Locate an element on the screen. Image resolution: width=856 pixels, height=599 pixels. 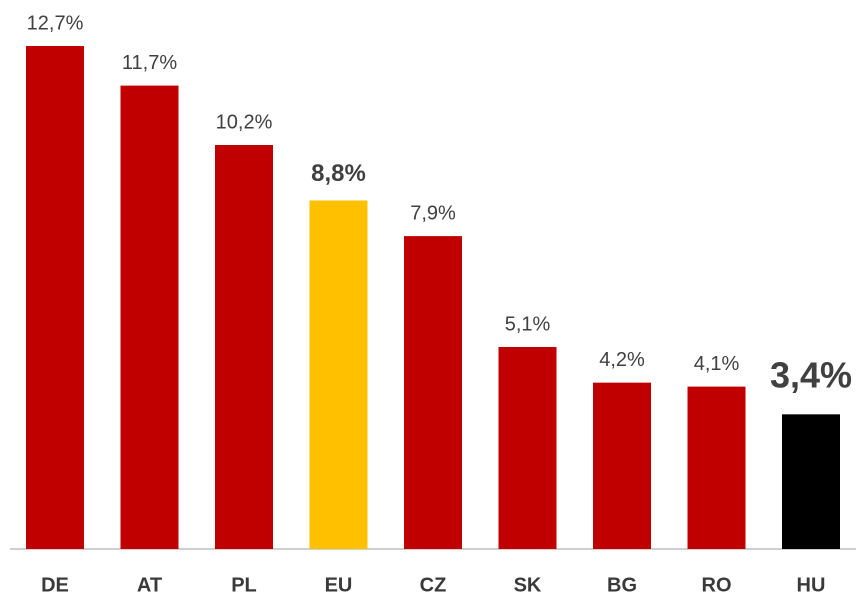
value-label: 12,7% is located at coordinates (55, 23).